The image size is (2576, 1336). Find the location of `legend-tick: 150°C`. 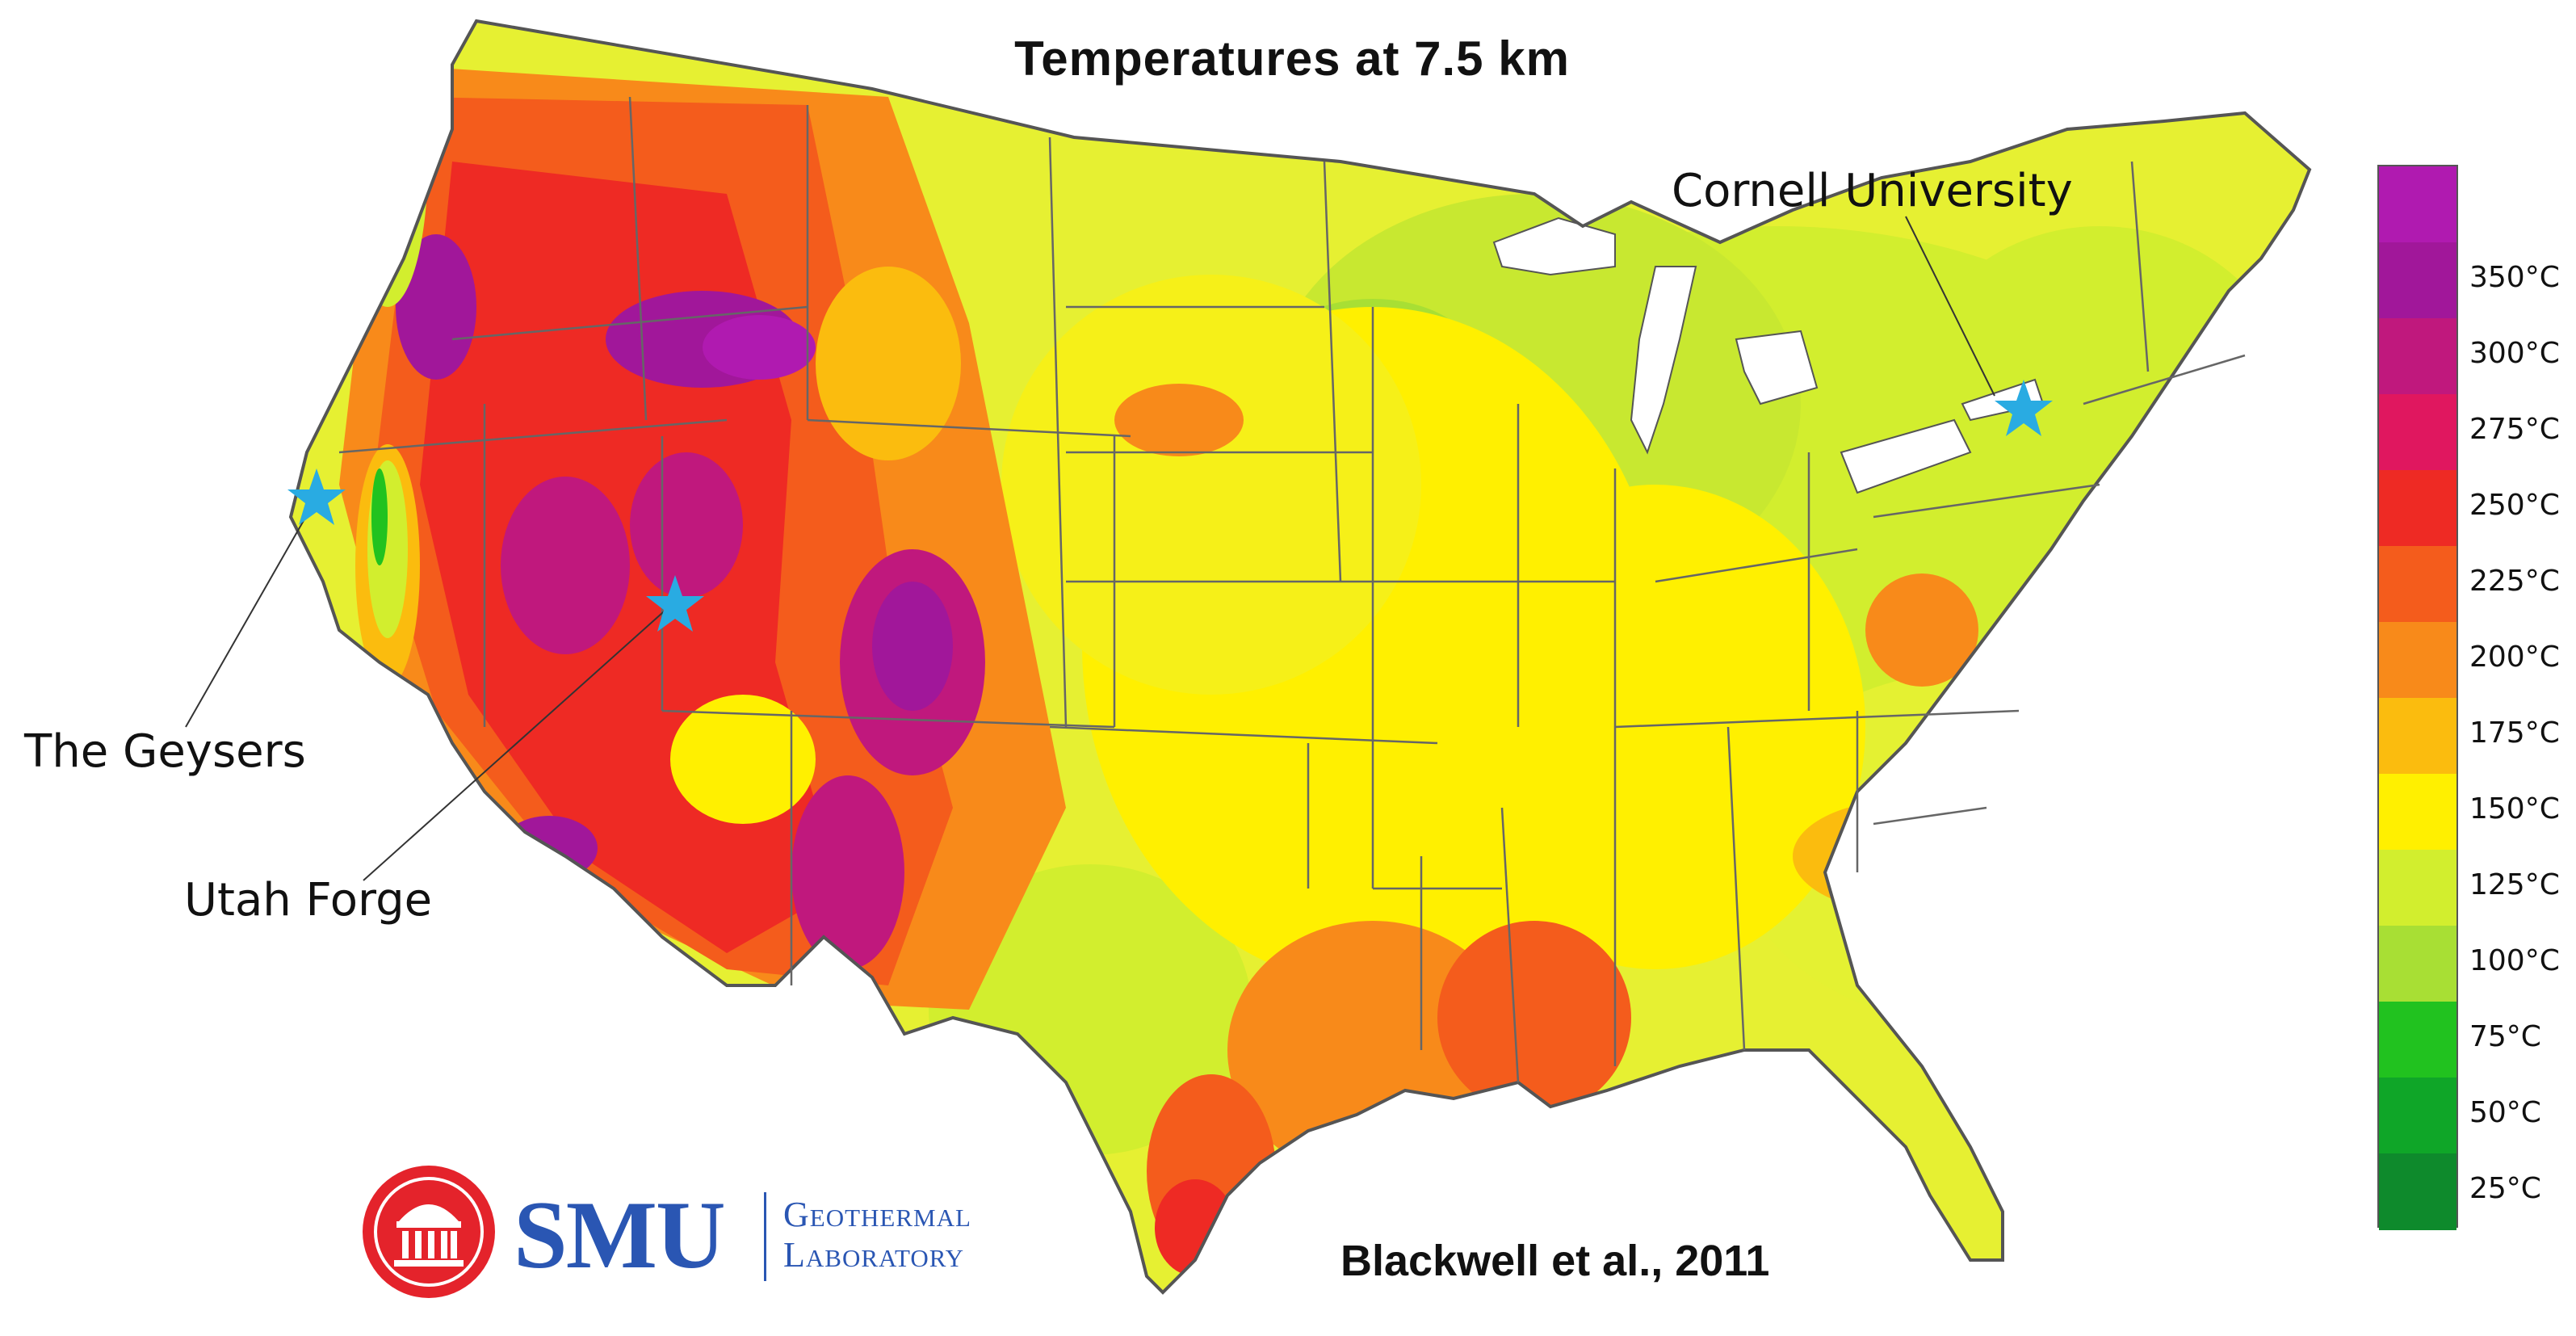

legend-tick: 150°C is located at coordinates (2514, 809).